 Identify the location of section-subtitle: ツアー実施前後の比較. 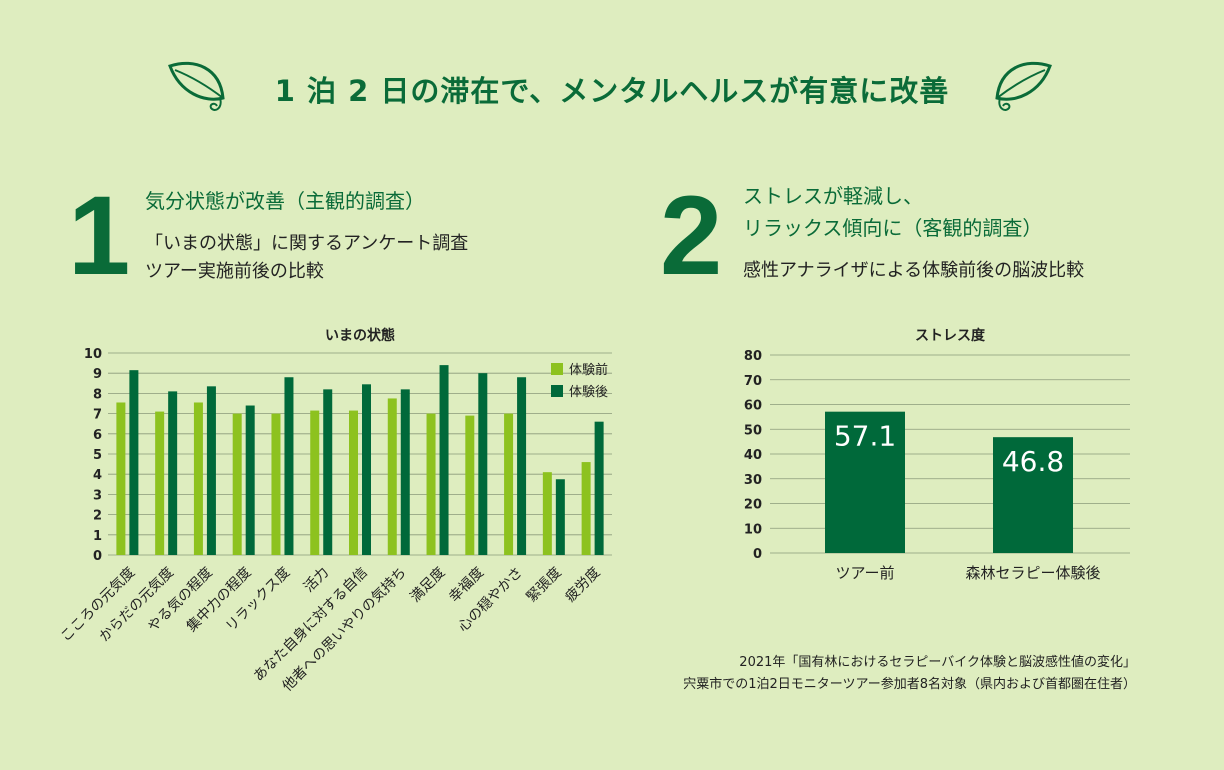
(234, 271).